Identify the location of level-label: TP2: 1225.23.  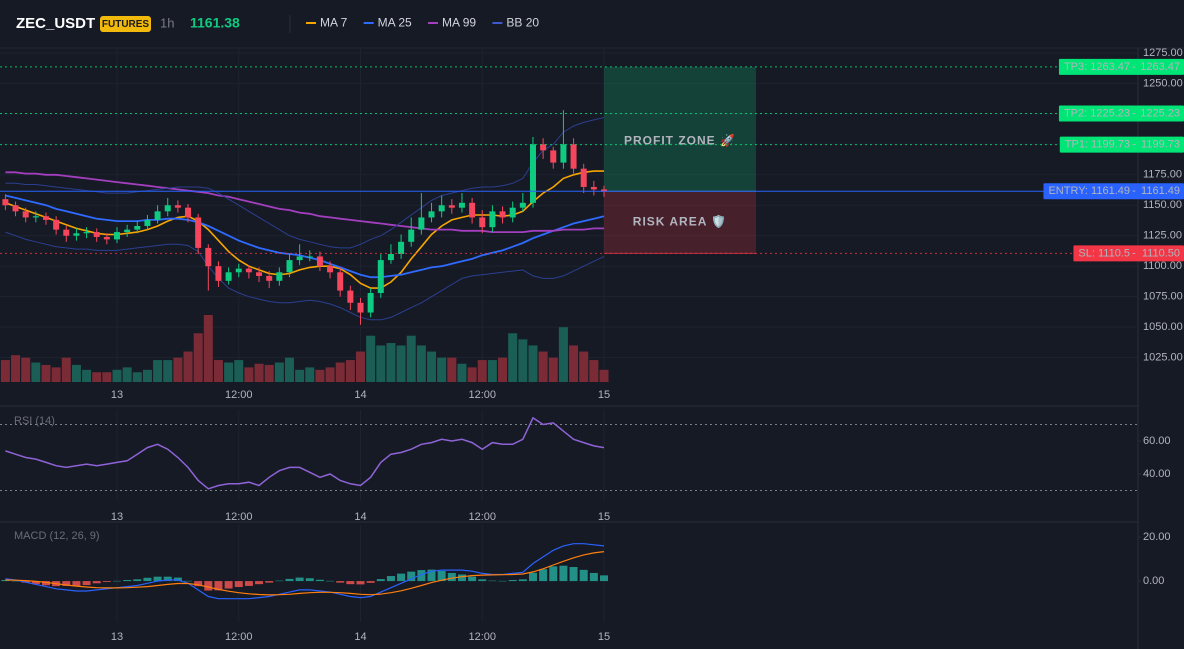
(1097, 113).